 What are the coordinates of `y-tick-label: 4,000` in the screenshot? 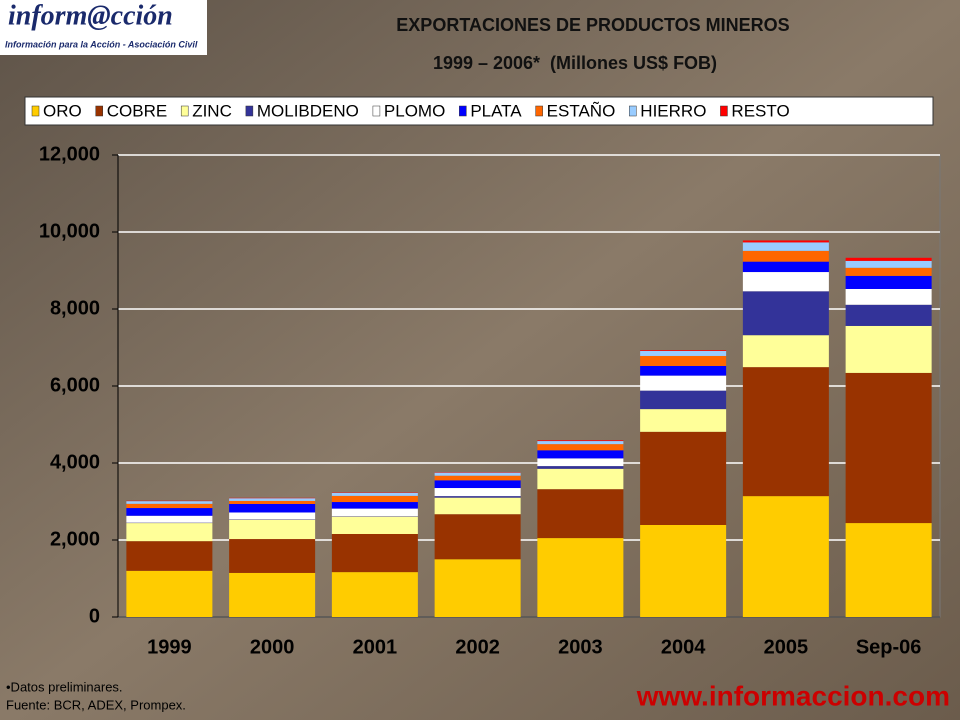 It's located at (75, 462).